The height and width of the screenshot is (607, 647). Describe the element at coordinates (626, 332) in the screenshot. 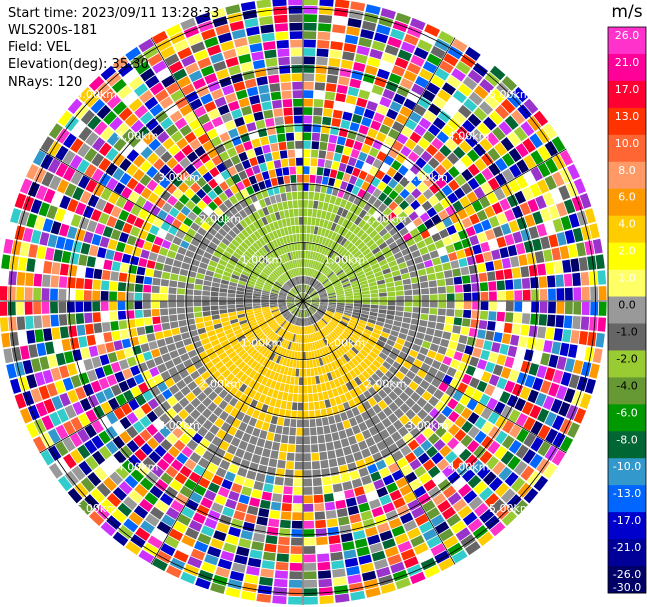

I see `colorbar-tick-label: -1.0` at that location.